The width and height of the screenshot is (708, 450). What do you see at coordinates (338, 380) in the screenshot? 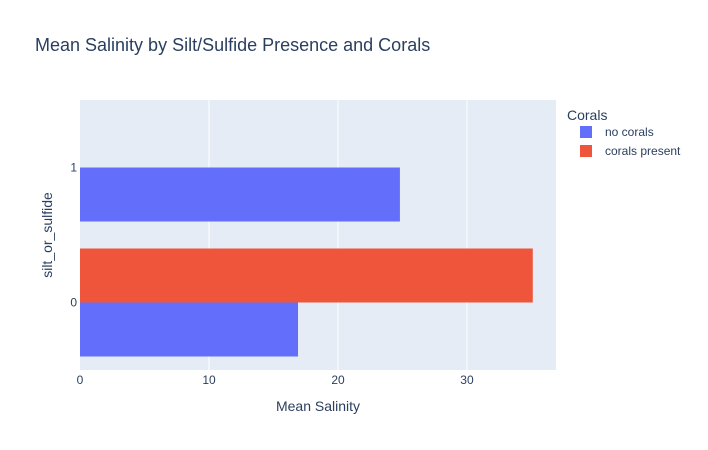
I see `x-tick-label-2: 20` at bounding box center [338, 380].